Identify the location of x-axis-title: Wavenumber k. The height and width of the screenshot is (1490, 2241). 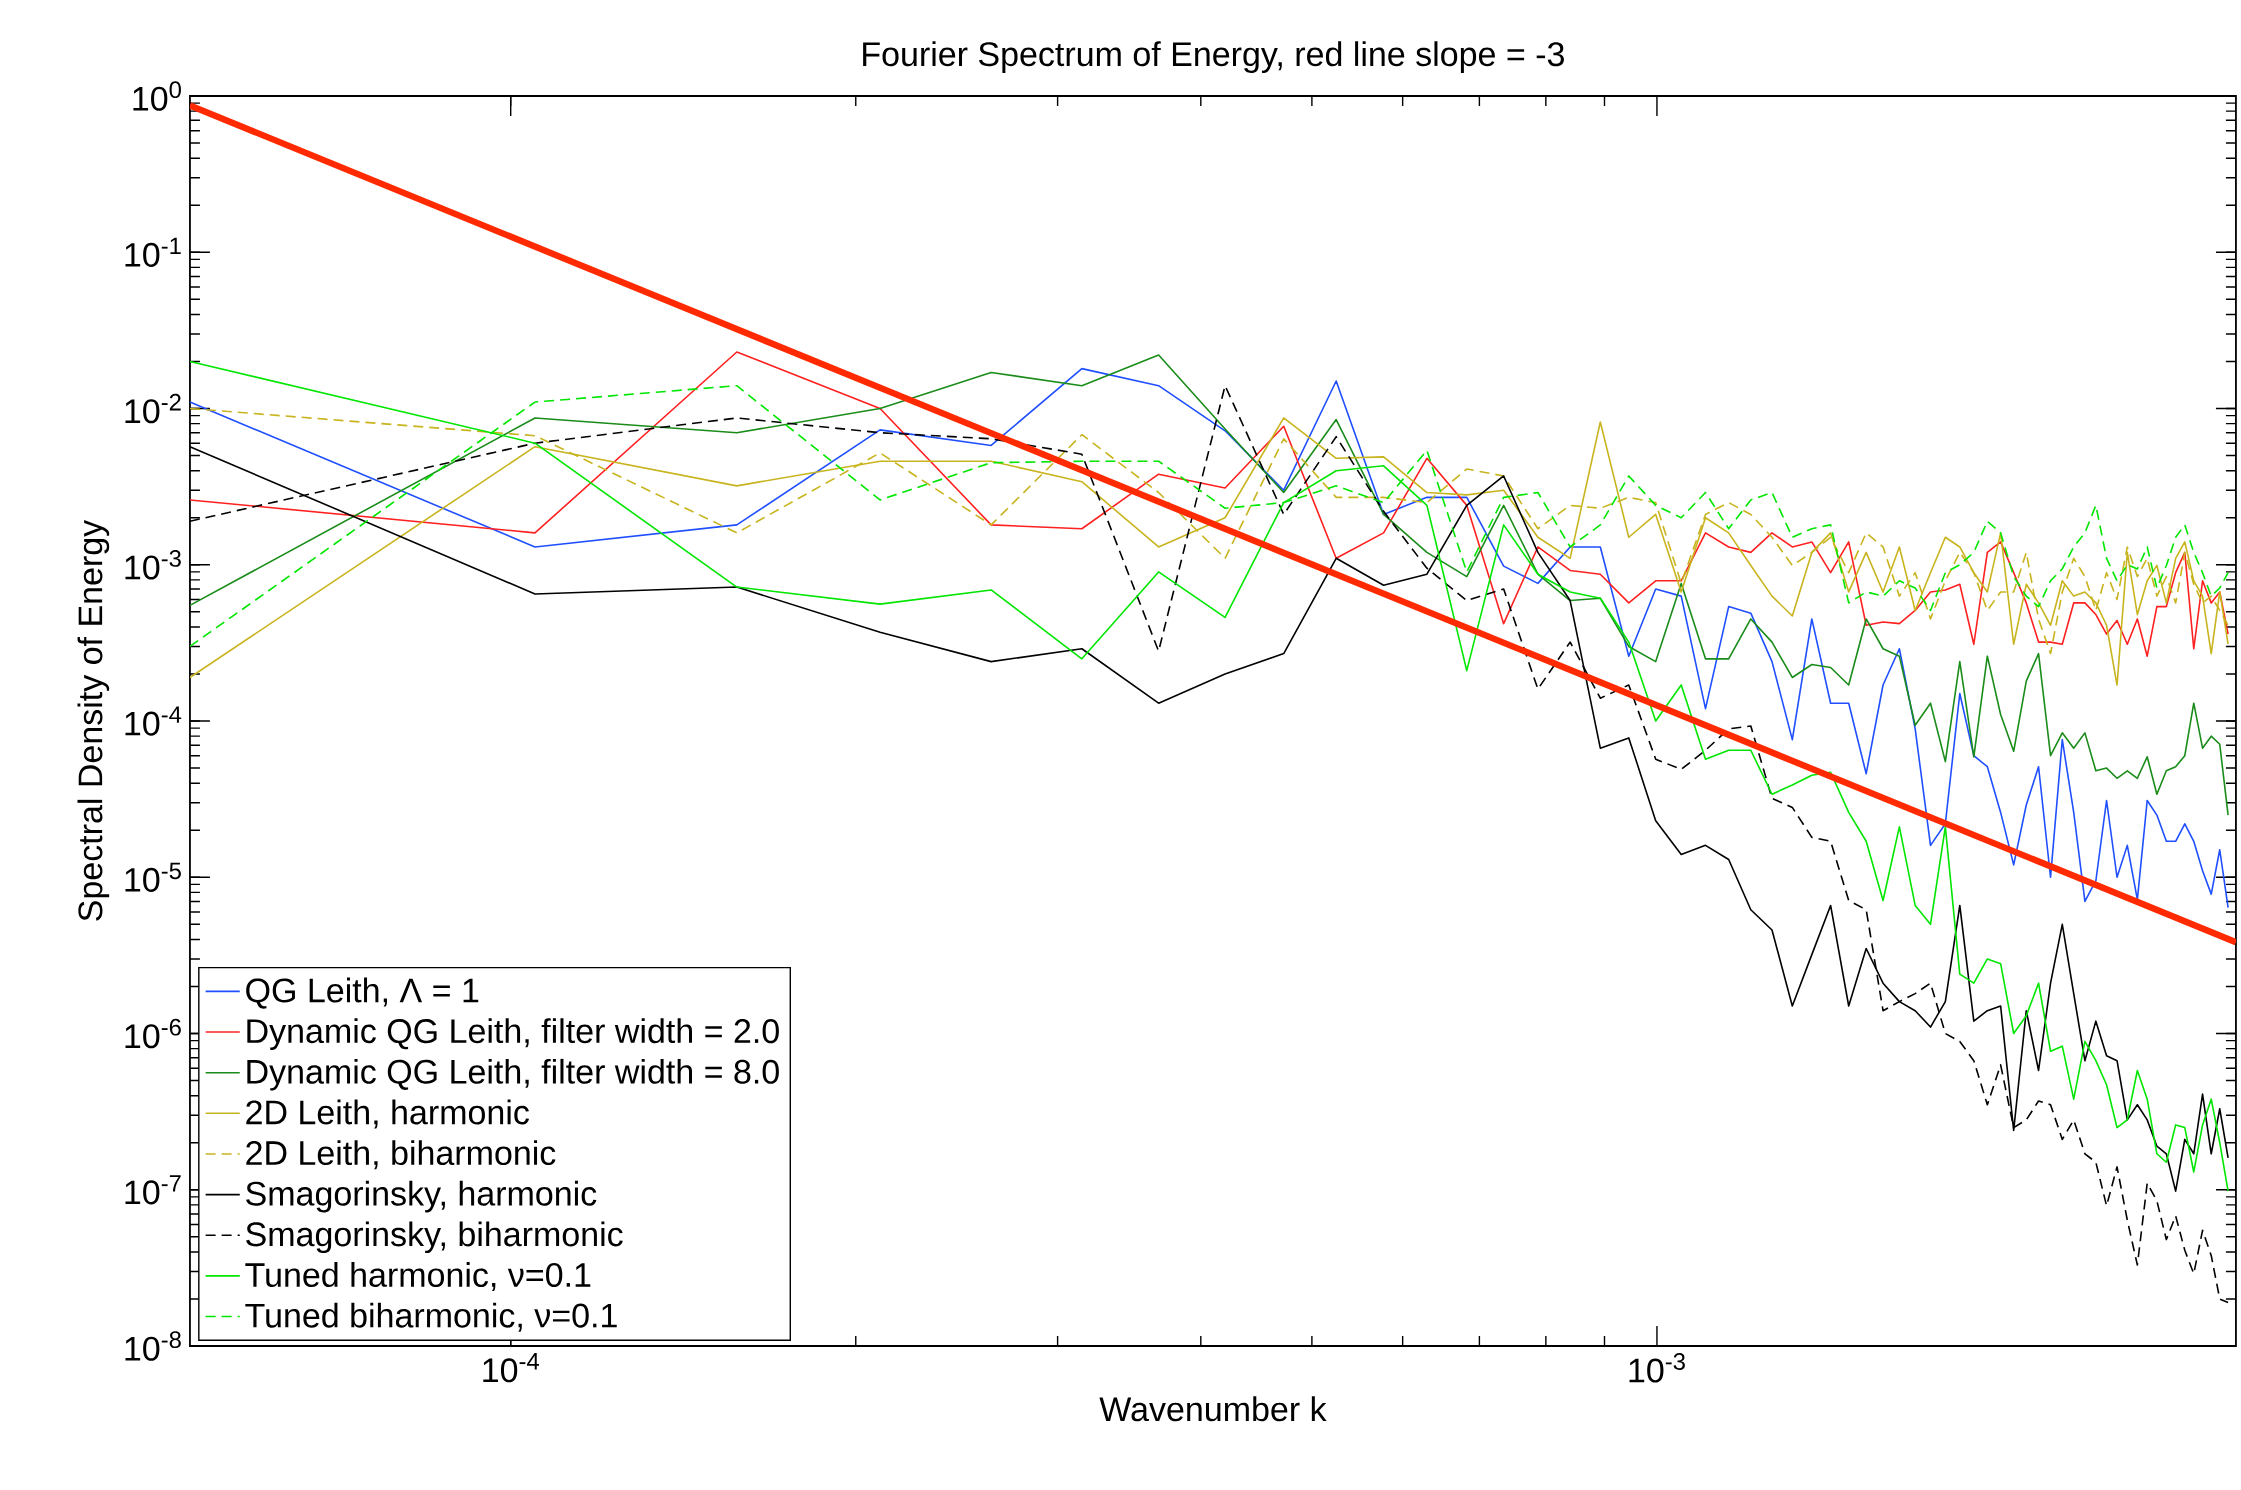
(1213, 1409).